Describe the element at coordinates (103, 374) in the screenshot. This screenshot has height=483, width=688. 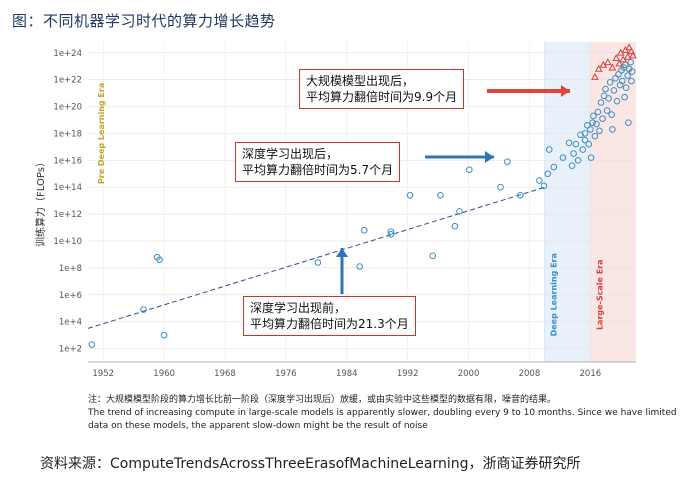
I see `x-tick-label: 1952` at that location.